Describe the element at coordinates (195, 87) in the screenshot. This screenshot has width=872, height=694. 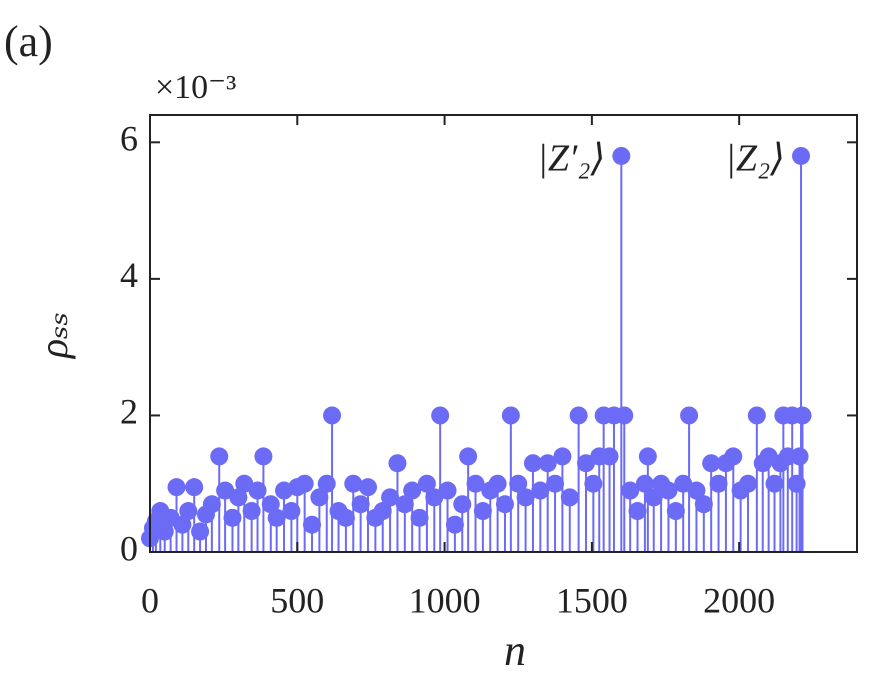
I see `y-multiplier: ×10⁻³` at that location.